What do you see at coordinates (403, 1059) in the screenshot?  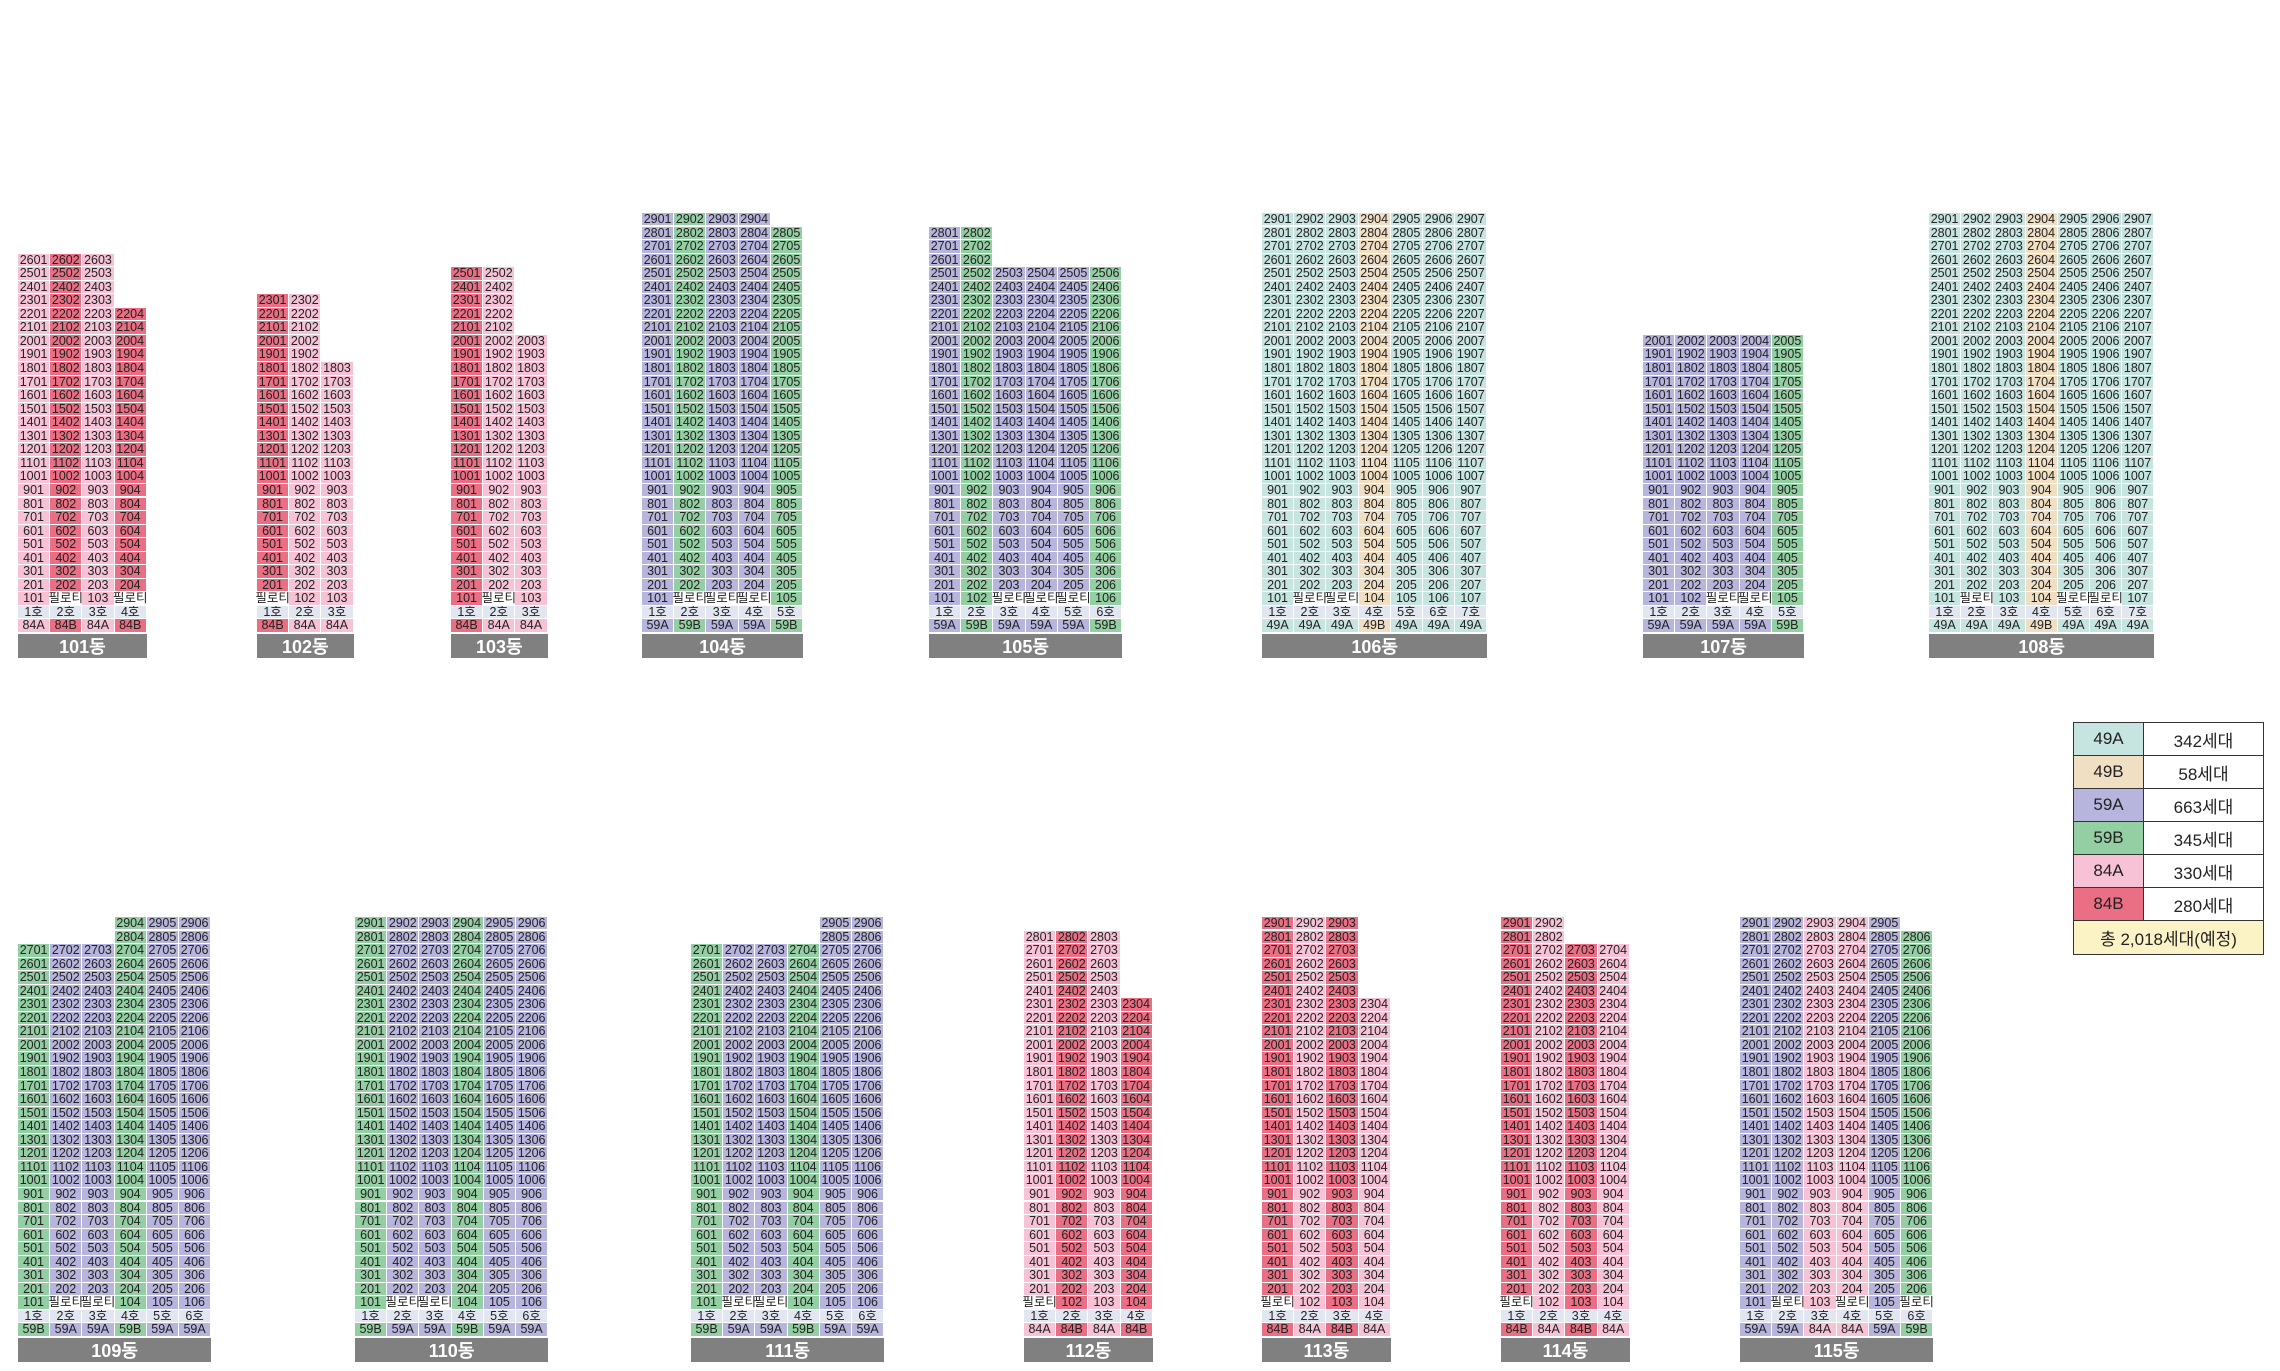 I see `unit-cell: 1902` at bounding box center [403, 1059].